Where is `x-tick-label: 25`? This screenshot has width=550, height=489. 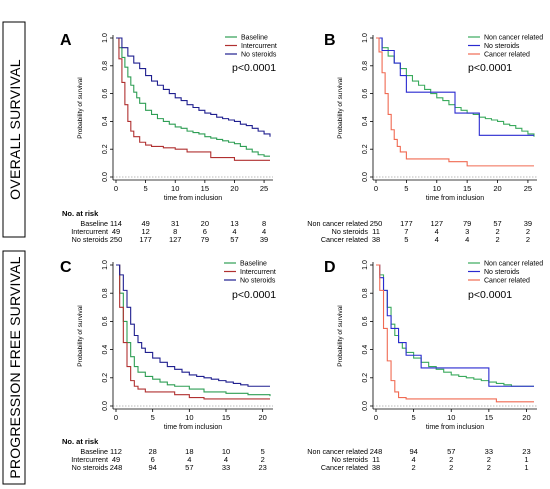
x-tick-label: 25 is located at coordinates (528, 188).